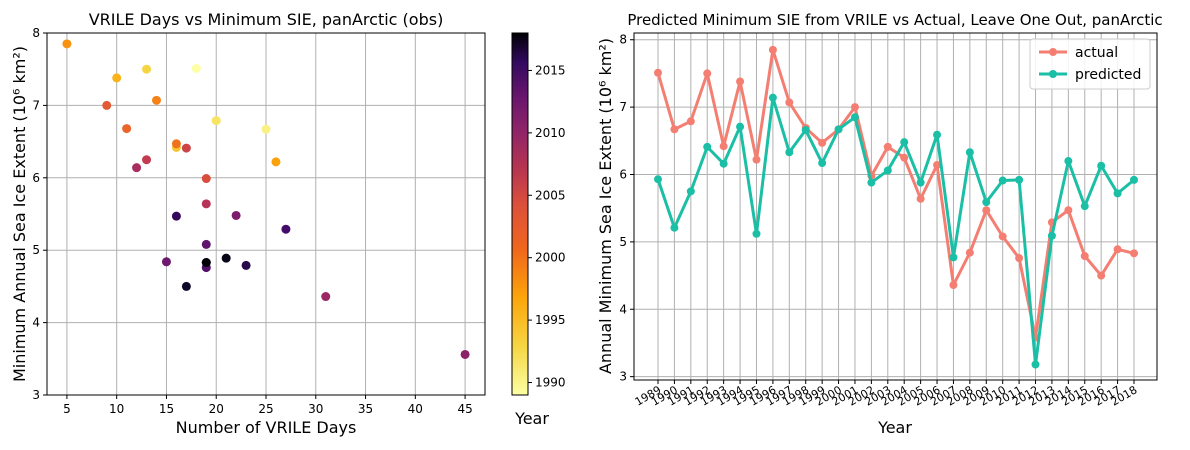  Describe the element at coordinates (550, 195) in the screenshot. I see `colorbar-tick-label: 2005` at that location.